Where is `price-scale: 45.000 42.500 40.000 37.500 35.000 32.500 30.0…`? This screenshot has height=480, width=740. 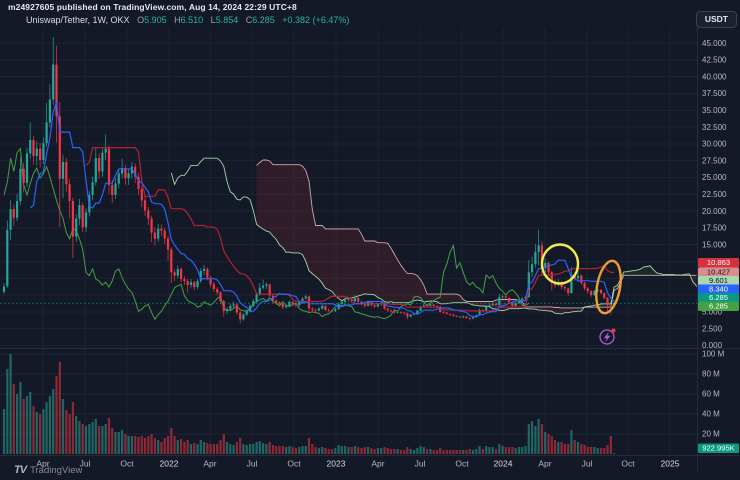
price-scale: 45.000 42.500 40.000 37.500 35.000 32.500 30.0… is located at coordinates (718, 246).